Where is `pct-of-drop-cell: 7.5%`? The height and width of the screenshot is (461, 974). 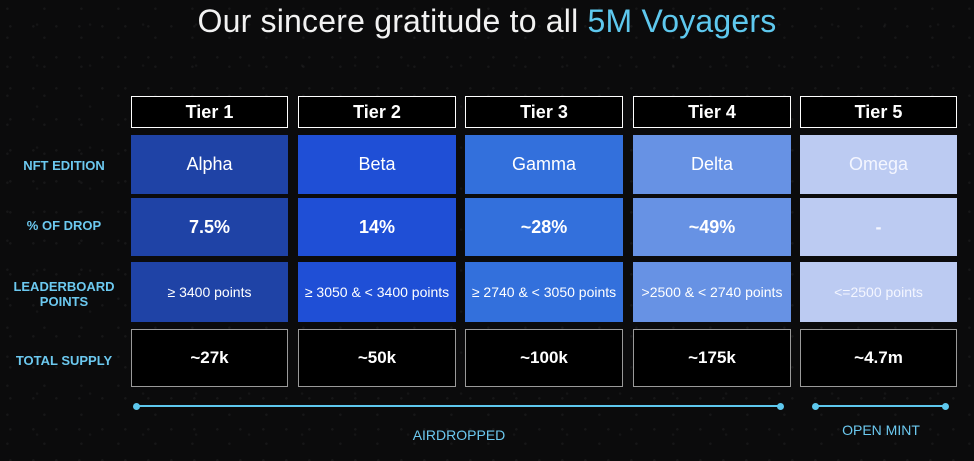
pct-of-drop-cell: 7.5% is located at coordinates (209, 227).